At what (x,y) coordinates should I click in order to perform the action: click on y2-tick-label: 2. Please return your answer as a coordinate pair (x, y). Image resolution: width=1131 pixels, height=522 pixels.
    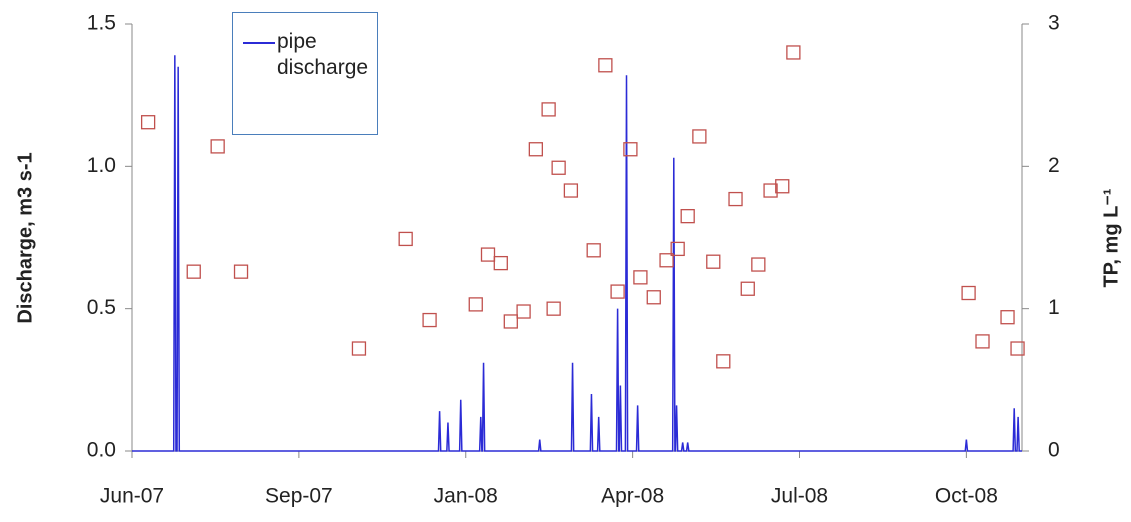
    Looking at the image, I should click on (1054, 165).